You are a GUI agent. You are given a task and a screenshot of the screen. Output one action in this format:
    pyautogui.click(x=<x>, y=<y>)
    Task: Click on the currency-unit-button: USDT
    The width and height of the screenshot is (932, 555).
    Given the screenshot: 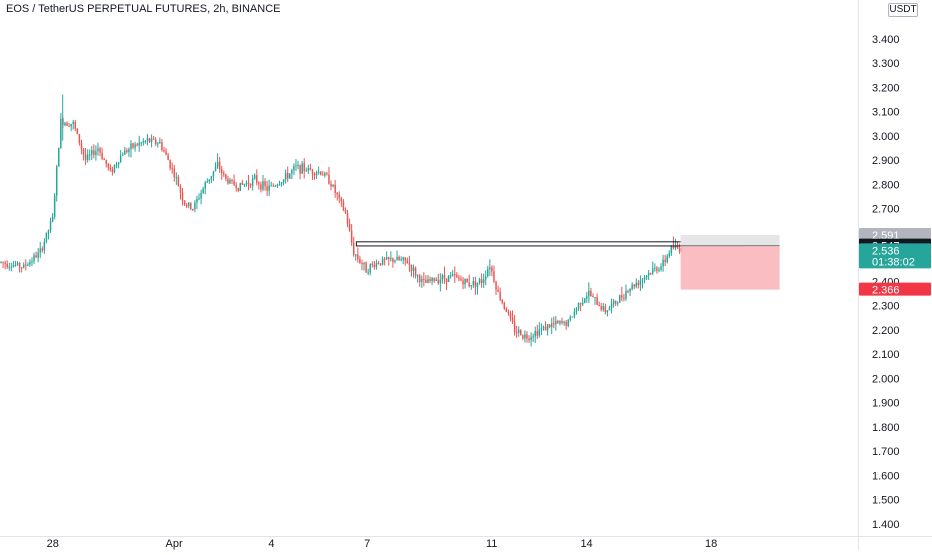 What is the action you would take?
    pyautogui.click(x=903, y=10)
    